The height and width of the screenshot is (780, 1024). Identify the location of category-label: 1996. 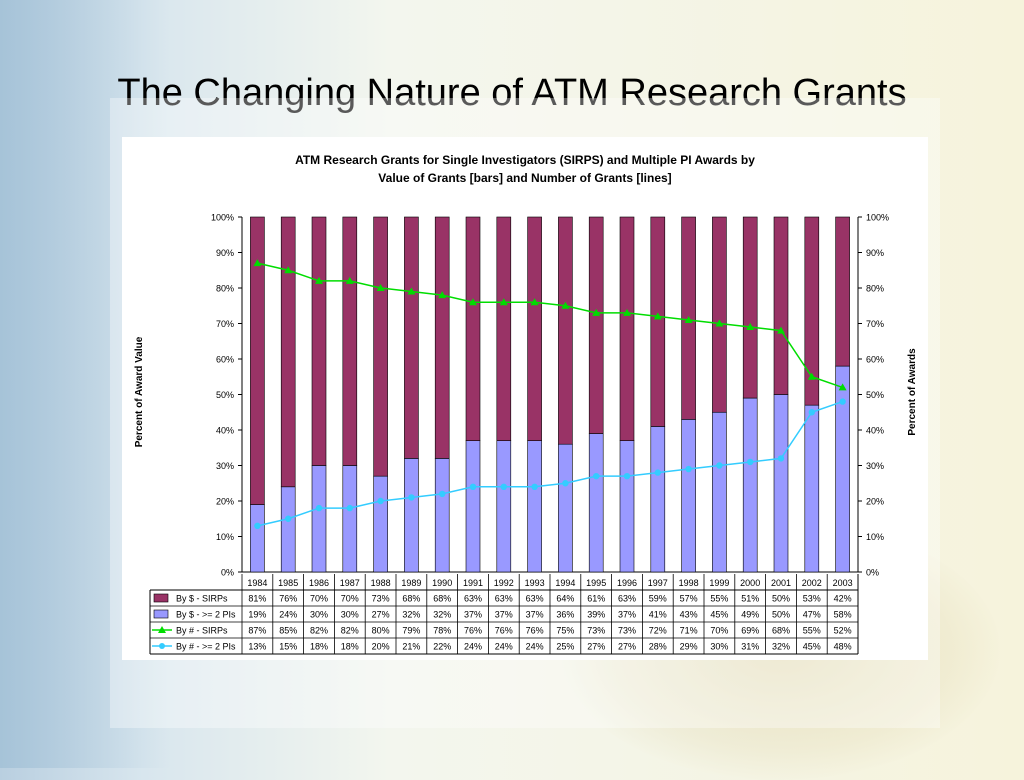
(627, 583).